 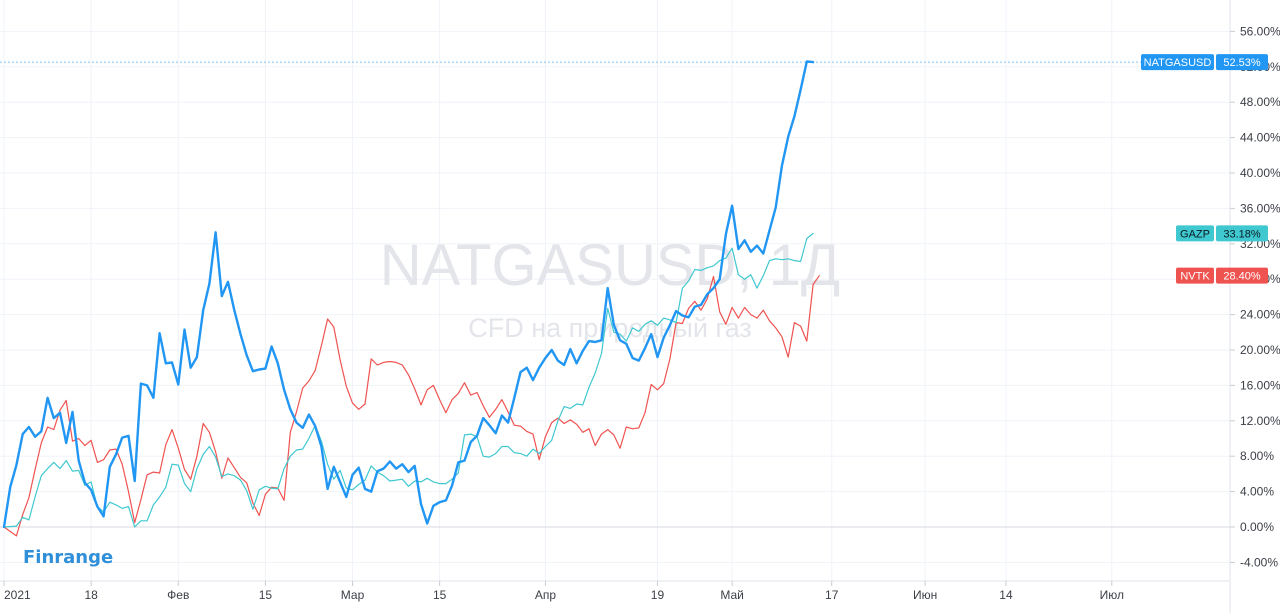 What do you see at coordinates (563, 591) in the screenshot?
I see `time-axis: 2021 18 Фев 15 Мар 15 Апр 19 Май 17 Июн 14 Июл` at bounding box center [563, 591].